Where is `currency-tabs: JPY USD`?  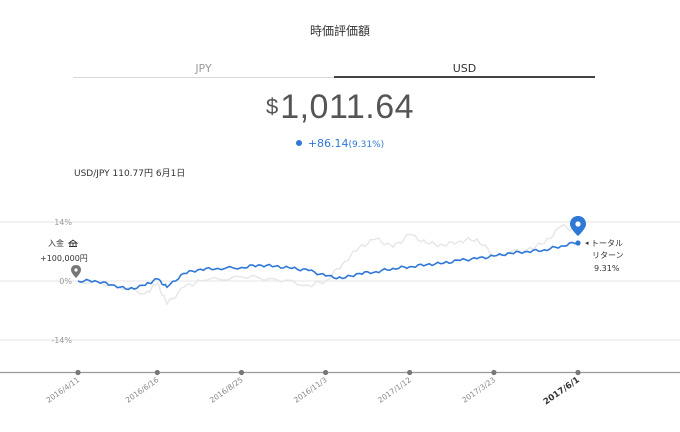 currency-tabs: JPY USD is located at coordinates (334, 69).